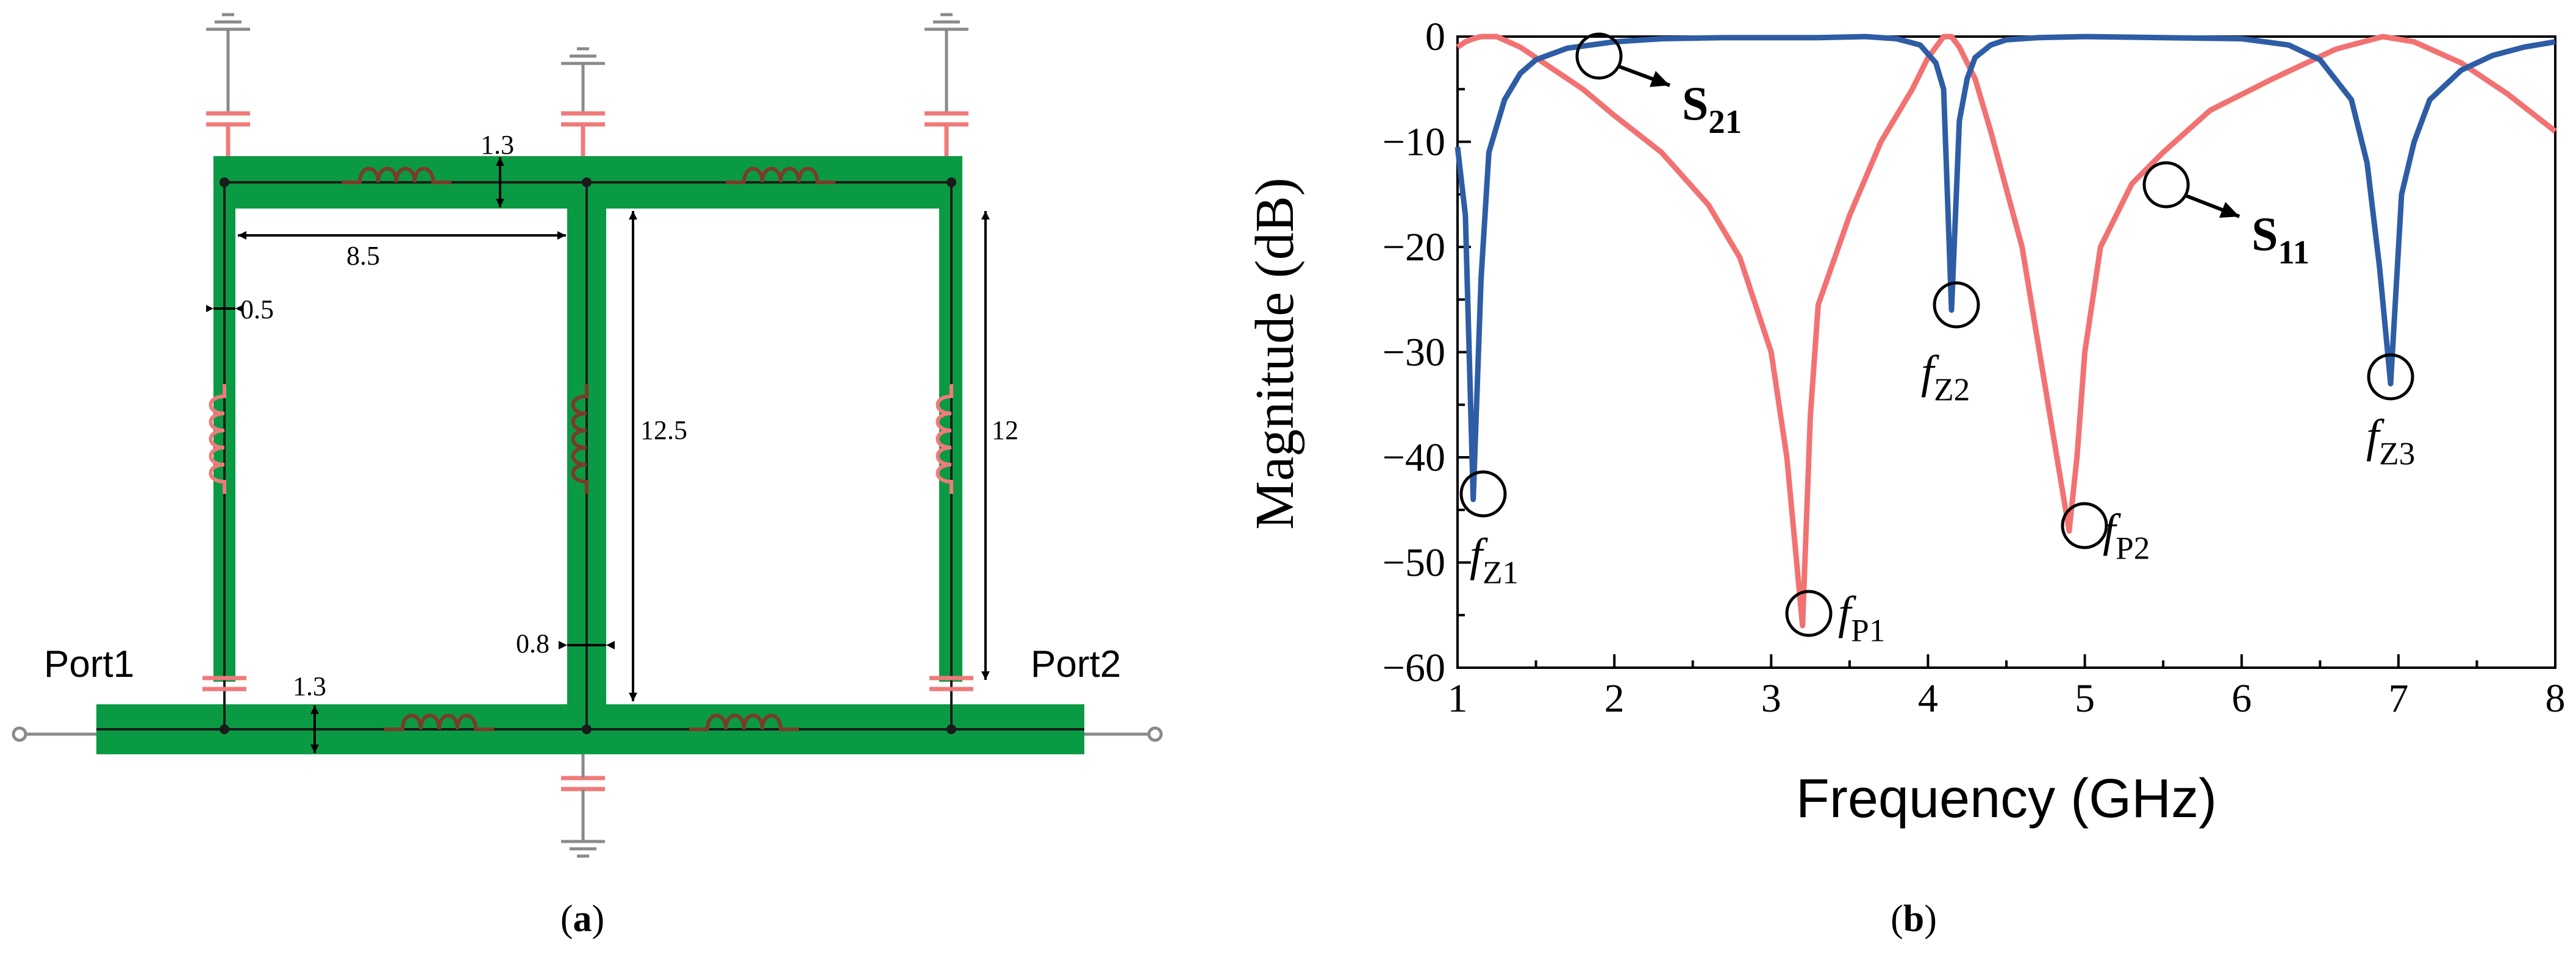 This screenshot has width=2576, height=961. I want to click on port-terminals, so click(587, 734).